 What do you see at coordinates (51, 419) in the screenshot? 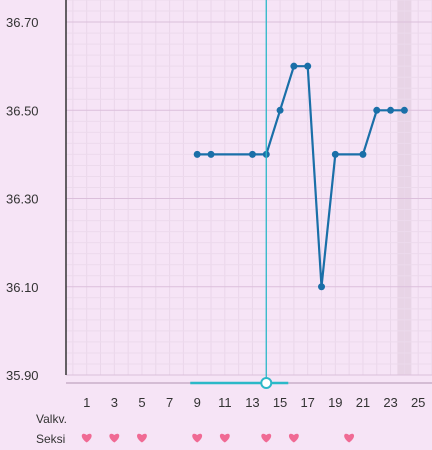
I see `valkv-row-label: Valkv.` at bounding box center [51, 419].